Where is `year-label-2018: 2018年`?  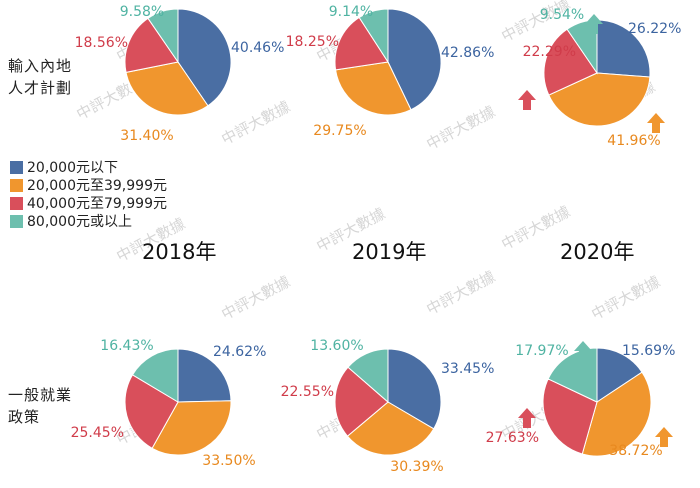 year-label-2018: 2018年 is located at coordinates (179, 252).